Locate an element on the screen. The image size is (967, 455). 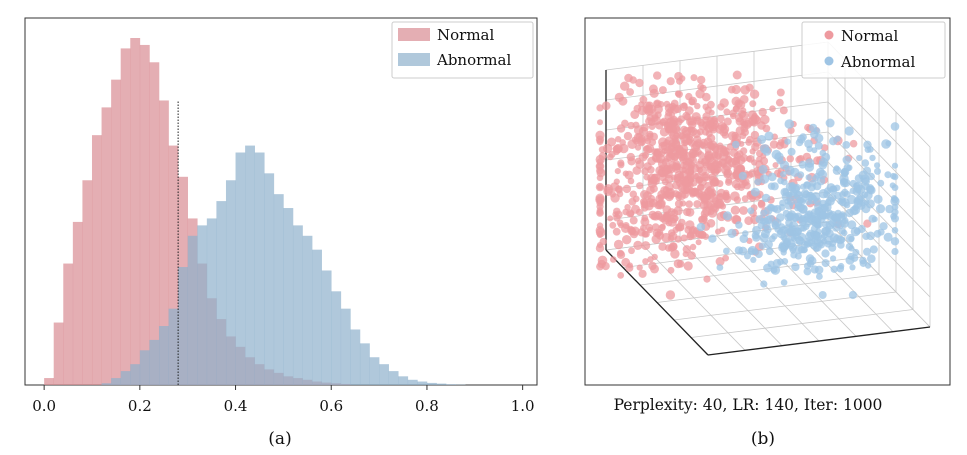
legend-marker-normal is located at coordinates (829, 35).